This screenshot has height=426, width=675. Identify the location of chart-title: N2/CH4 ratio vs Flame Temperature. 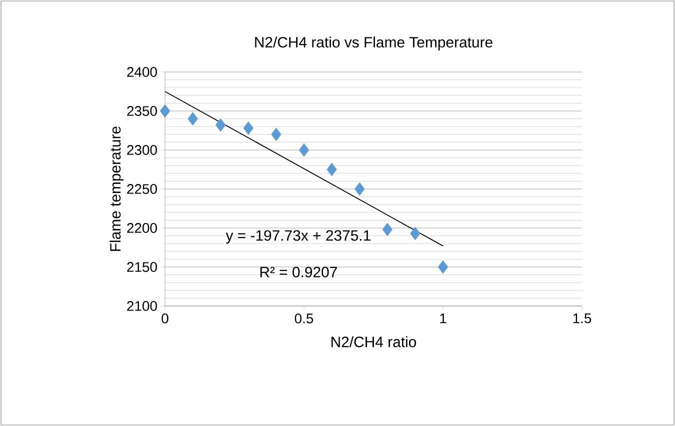
(373, 43).